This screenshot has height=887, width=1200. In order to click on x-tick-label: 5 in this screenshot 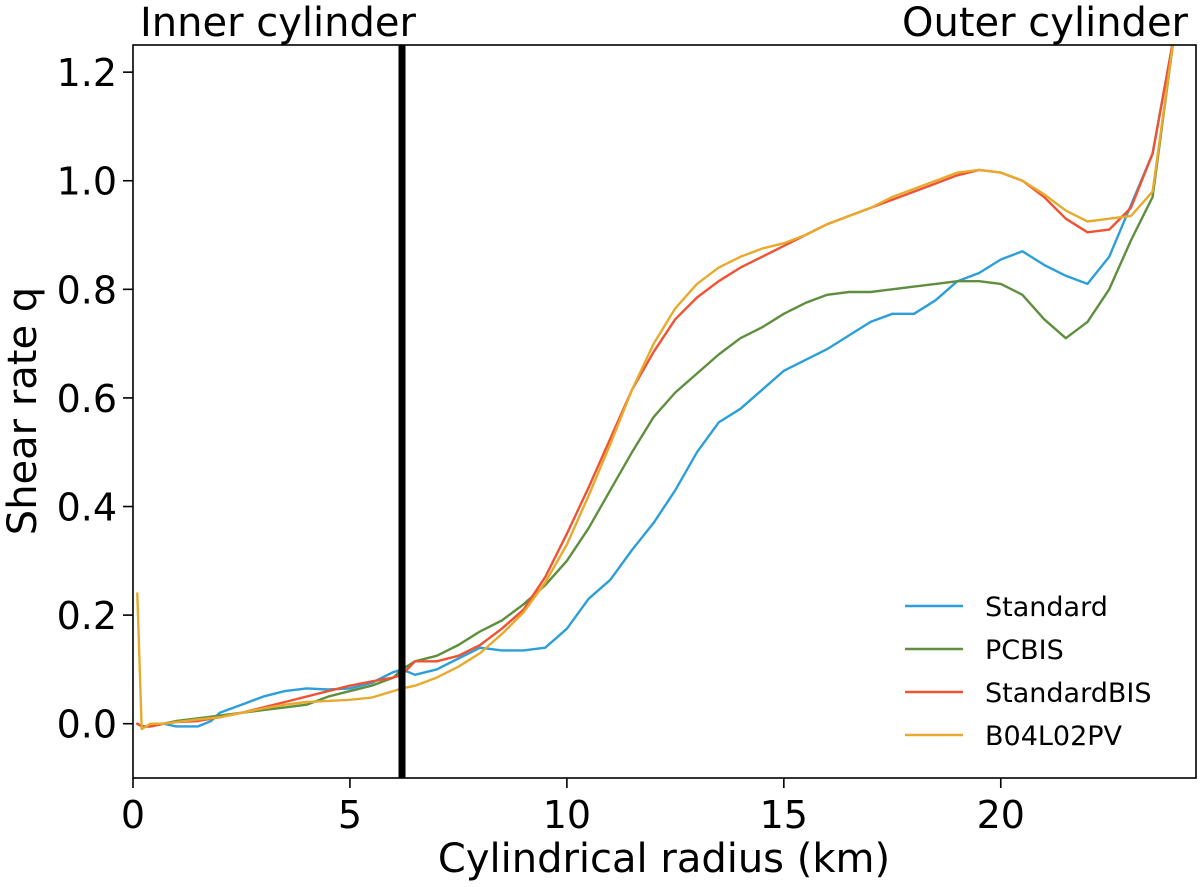, I will do `click(350, 815)`.